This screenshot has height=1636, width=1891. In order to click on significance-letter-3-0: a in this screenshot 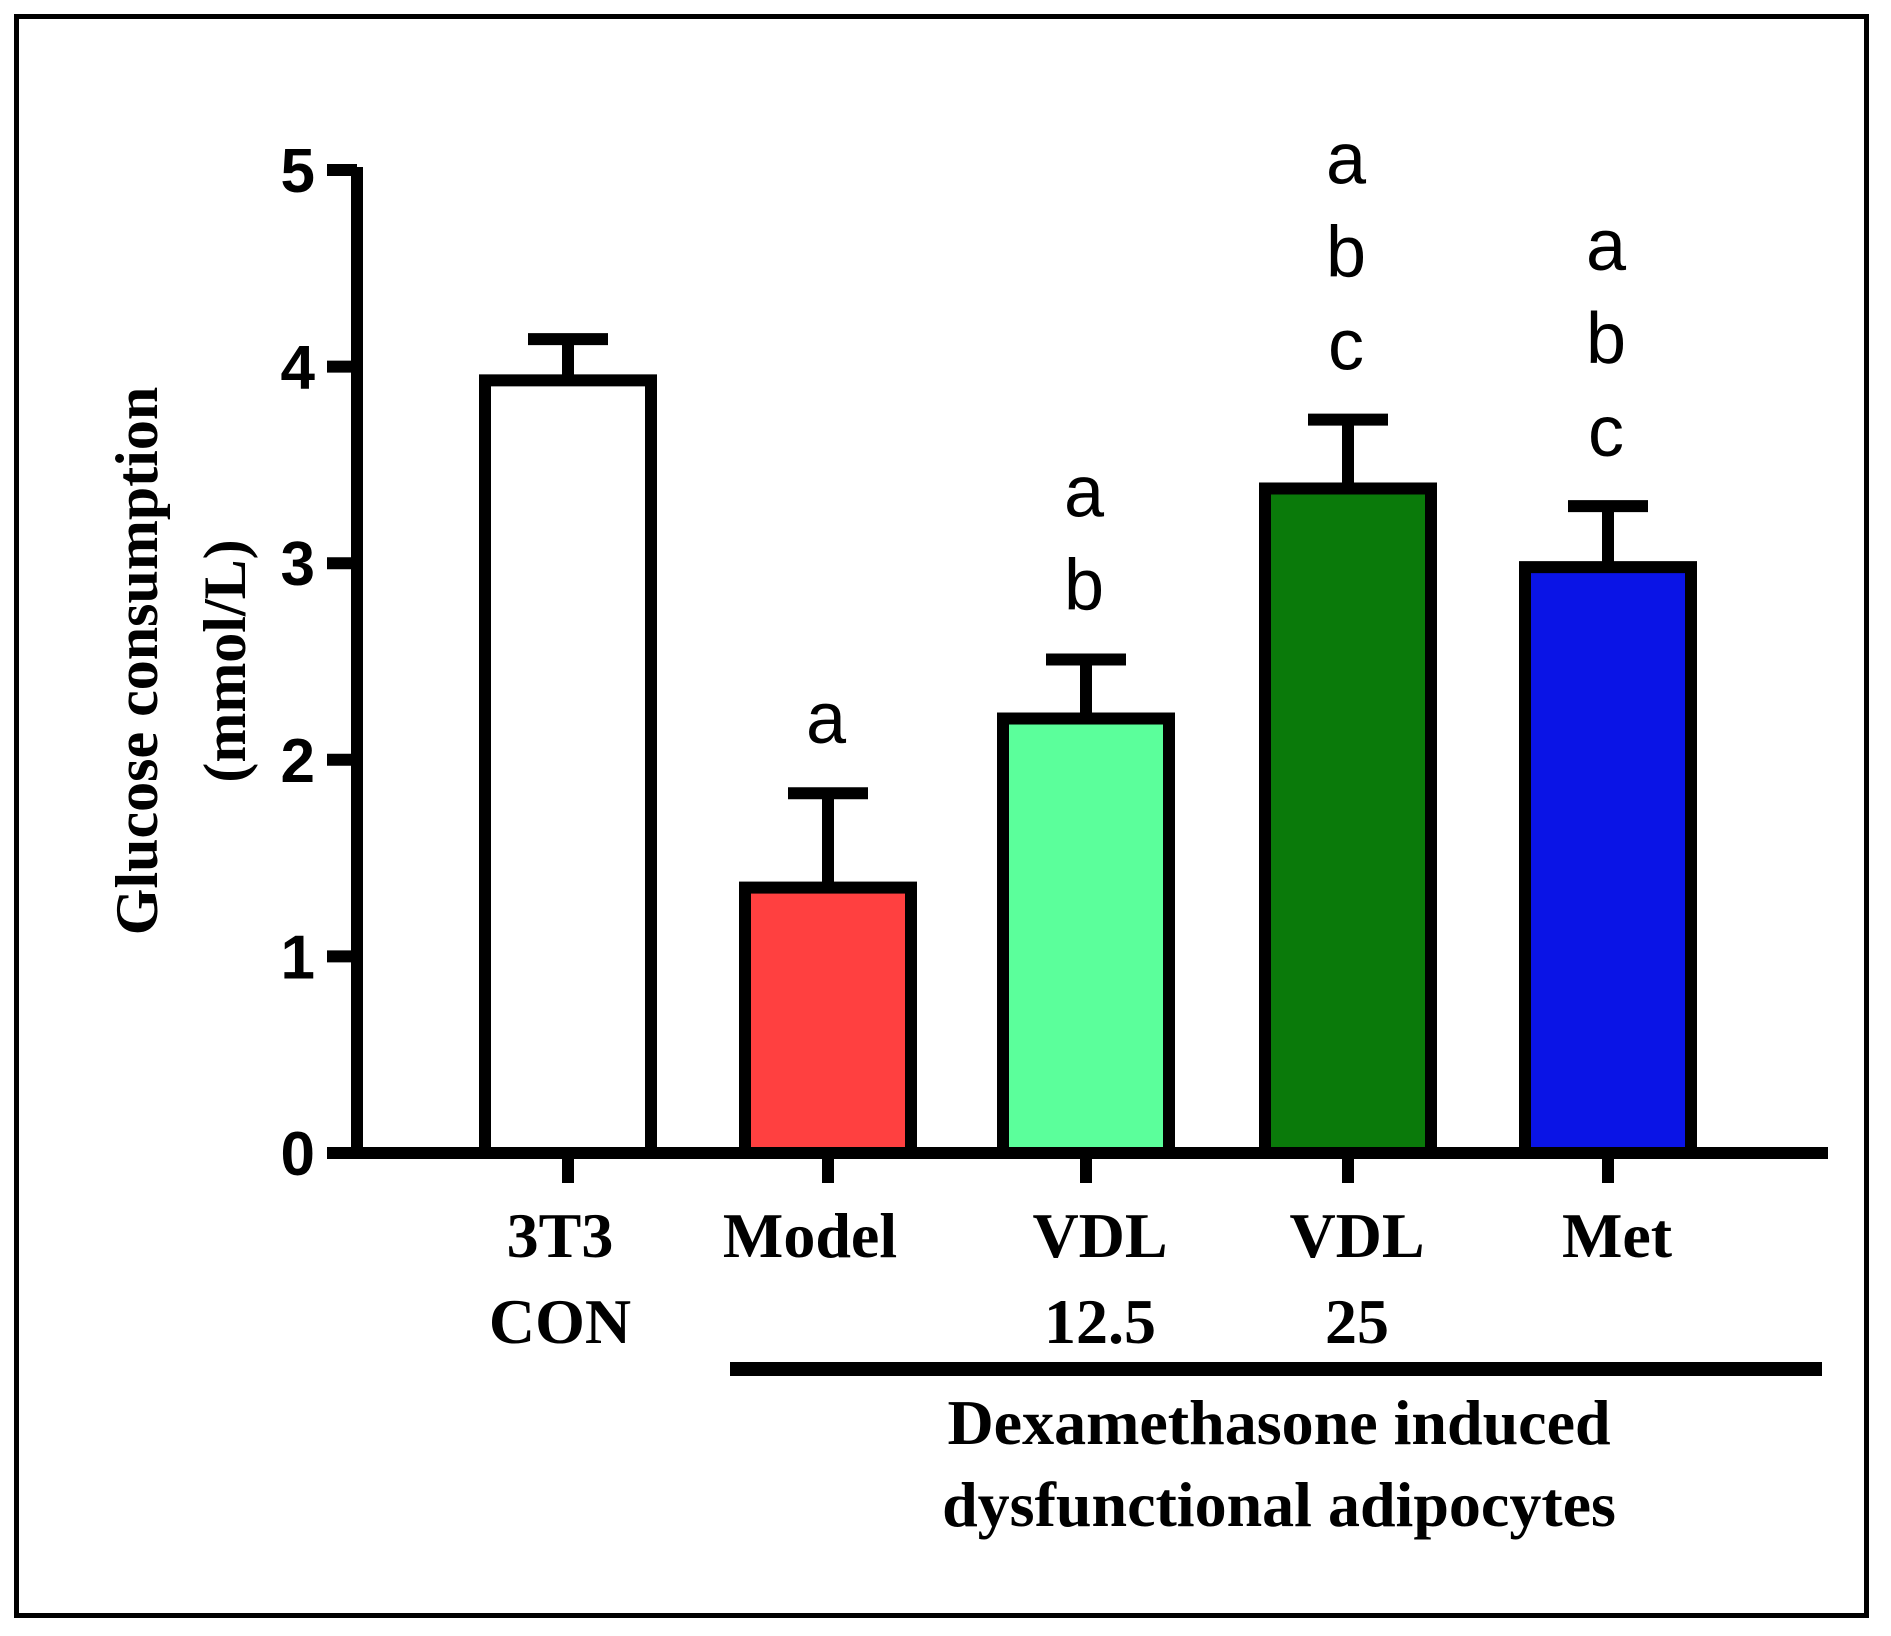, I will do `click(1346, 160)`.